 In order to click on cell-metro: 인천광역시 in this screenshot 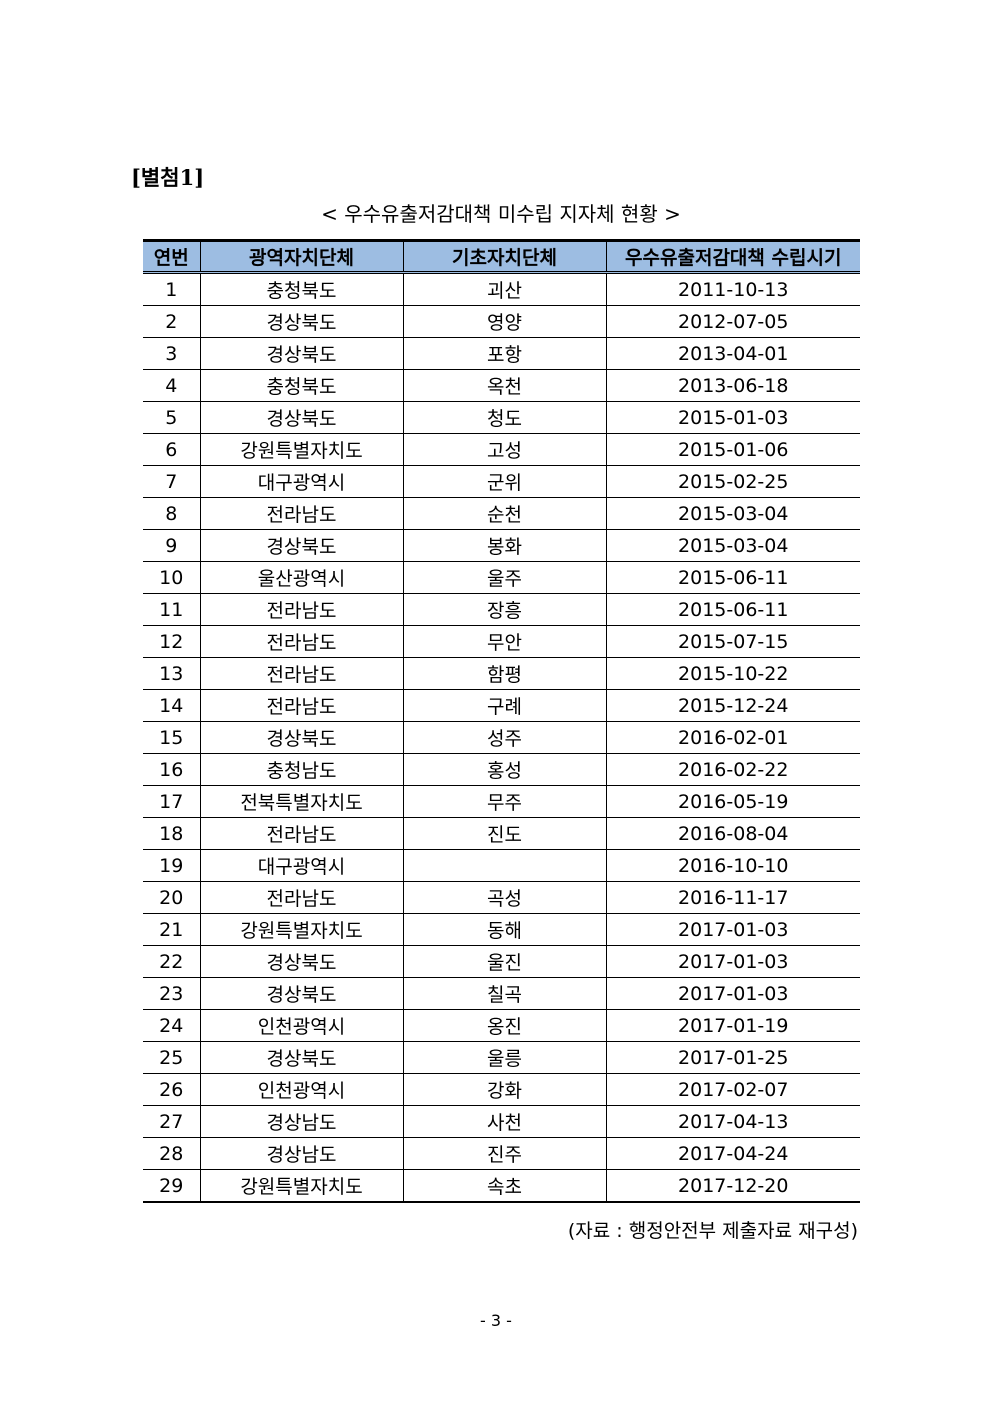, I will do `click(301, 1089)`.